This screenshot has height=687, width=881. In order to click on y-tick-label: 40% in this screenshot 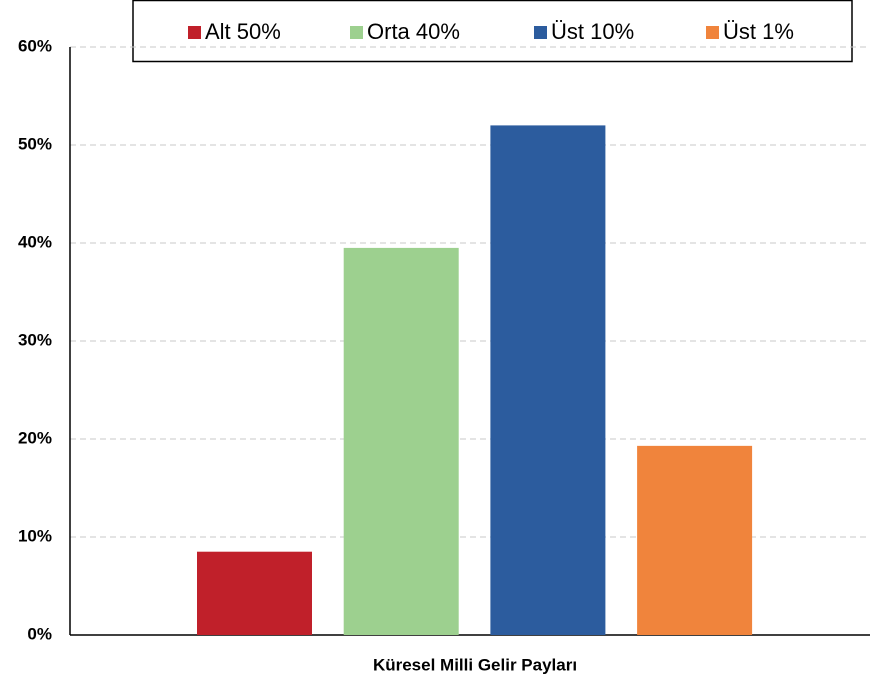, I will do `click(35, 241)`.